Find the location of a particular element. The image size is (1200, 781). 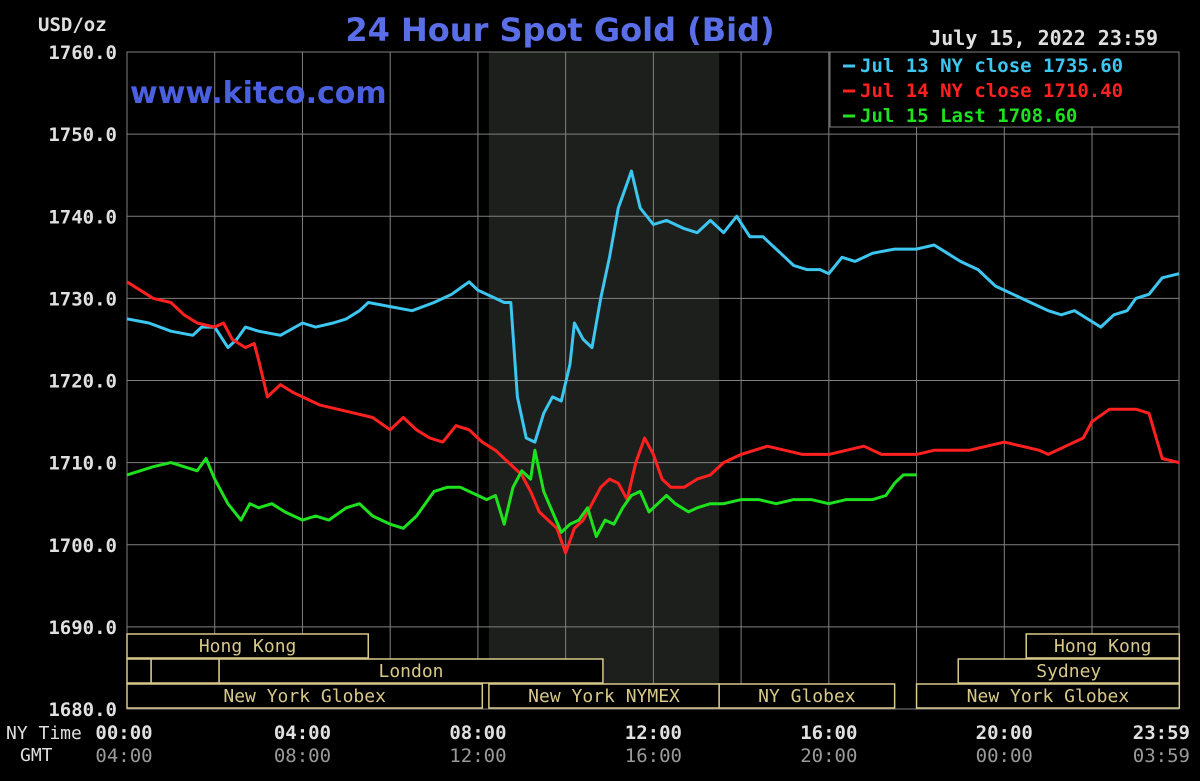

x-tick-label-gmt: 03:59 is located at coordinates (1161, 756).